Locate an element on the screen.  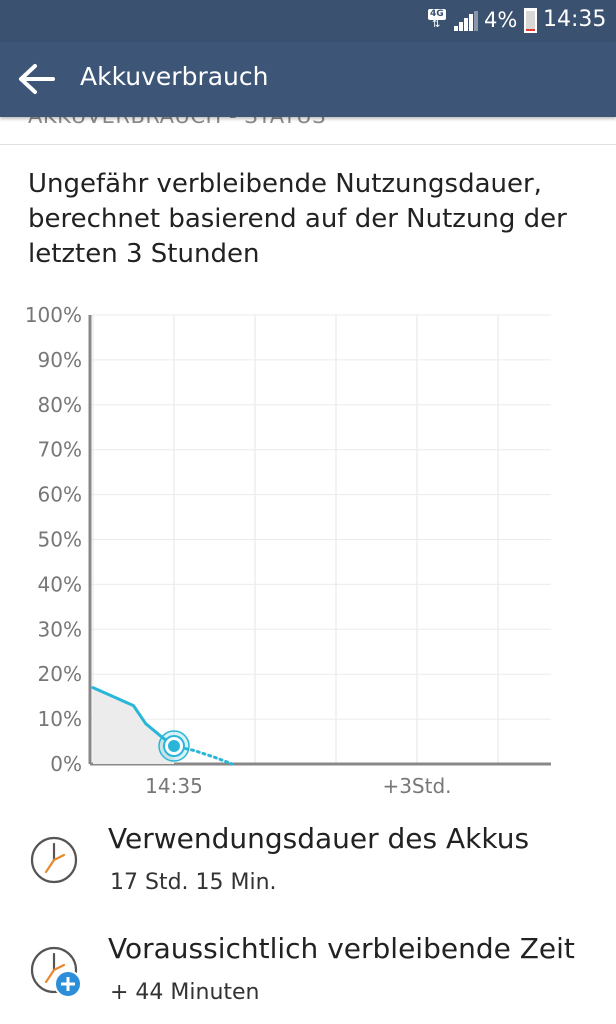
projected-series-line is located at coordinates (203, 755).